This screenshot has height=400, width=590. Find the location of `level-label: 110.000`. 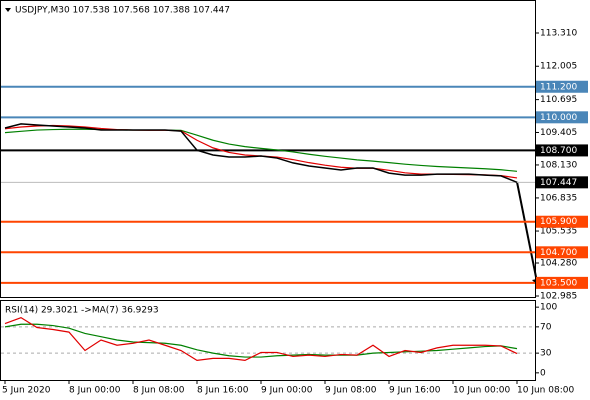

level-label: 110.000 is located at coordinates (558, 118).